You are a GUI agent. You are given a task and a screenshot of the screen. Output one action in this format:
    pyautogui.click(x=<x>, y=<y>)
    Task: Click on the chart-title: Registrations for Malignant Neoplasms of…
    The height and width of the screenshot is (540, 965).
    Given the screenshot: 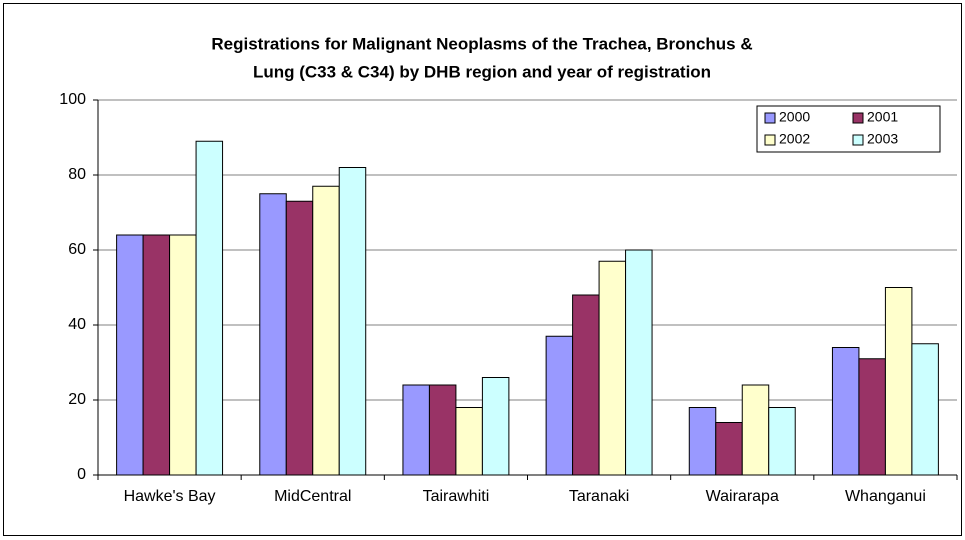 What is the action you would take?
    pyautogui.click(x=481, y=43)
    